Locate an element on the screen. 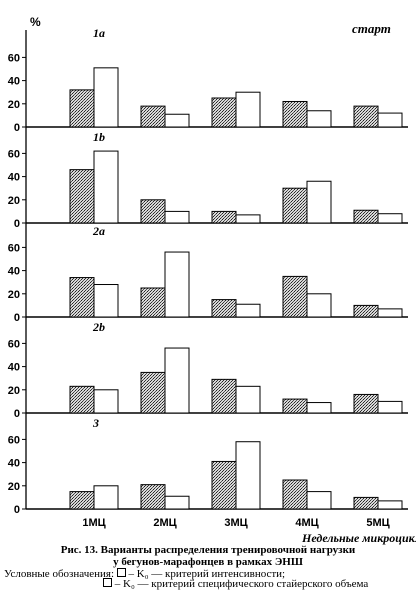  bar-3-3МЦ-s2 is located at coordinates (248, 475).